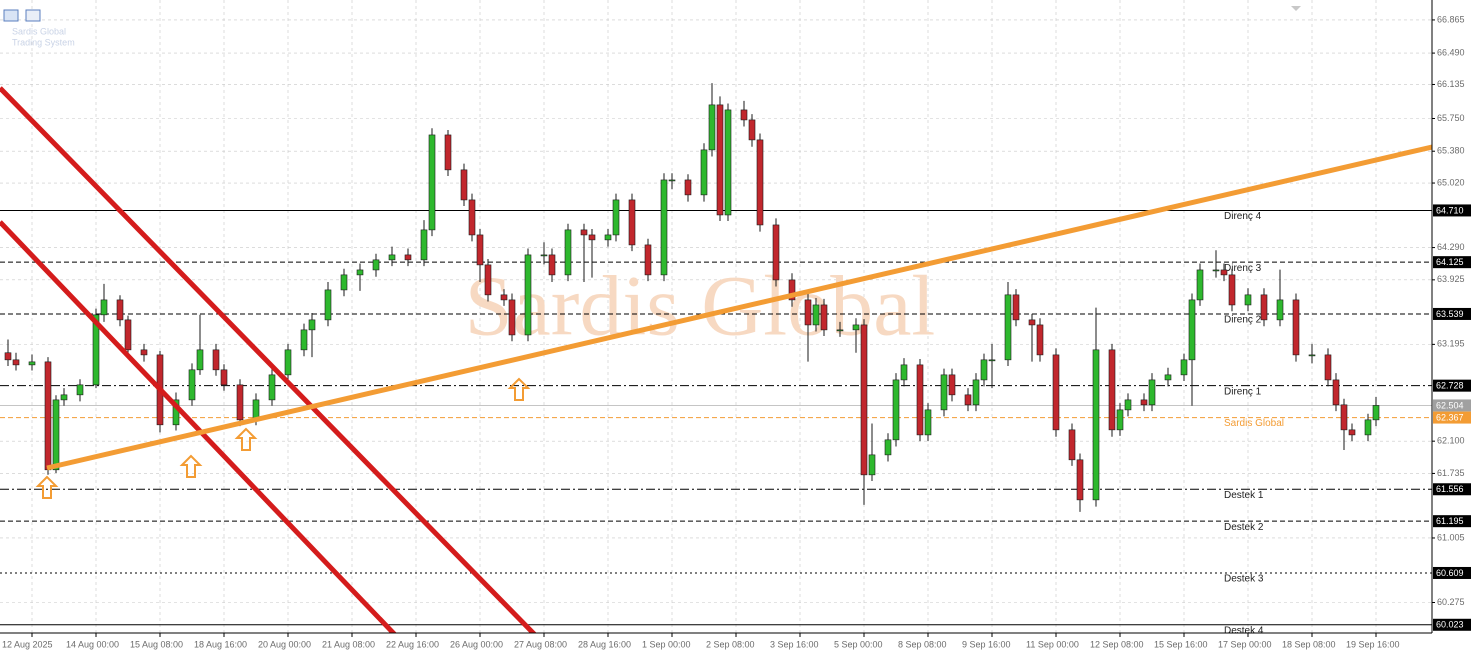 The height and width of the screenshot is (653, 1472). Describe the element at coordinates (1451, 151) in the screenshot. I see `y-tick-label: 65.380` at that location.